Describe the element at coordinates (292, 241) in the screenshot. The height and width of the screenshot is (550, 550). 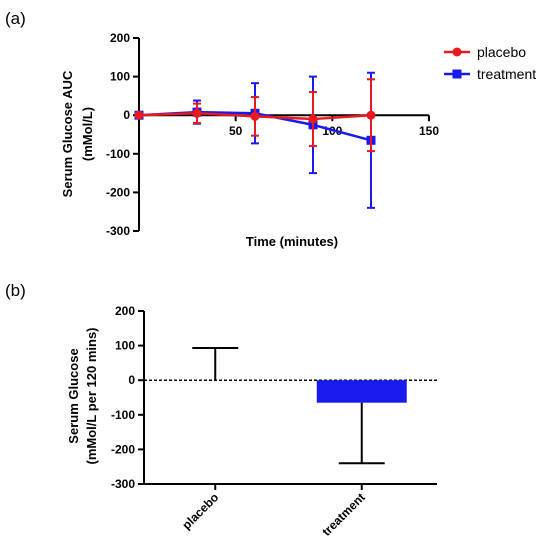
I see `x-axis-title: Time (minutes)` at that location.